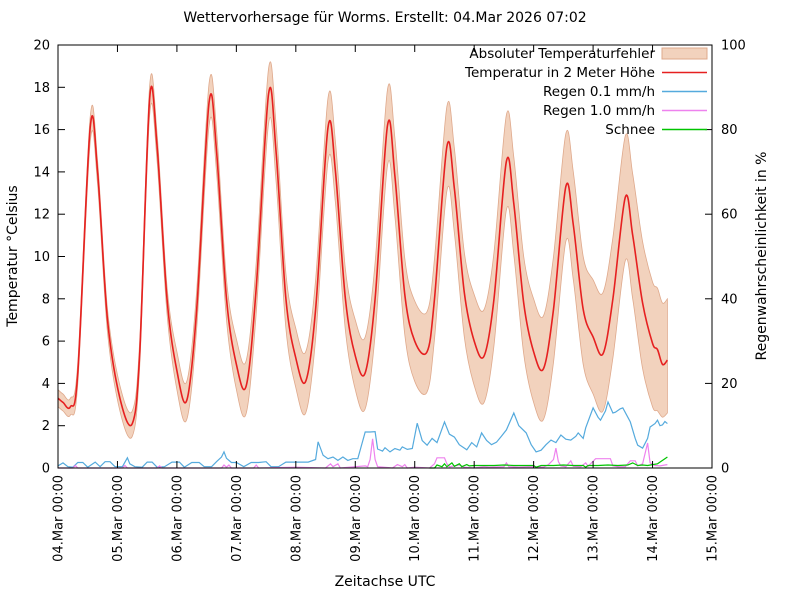  Describe the element at coordinates (713, 518) in the screenshot. I see `svg-text: 15.Mar 00:00` at that location.